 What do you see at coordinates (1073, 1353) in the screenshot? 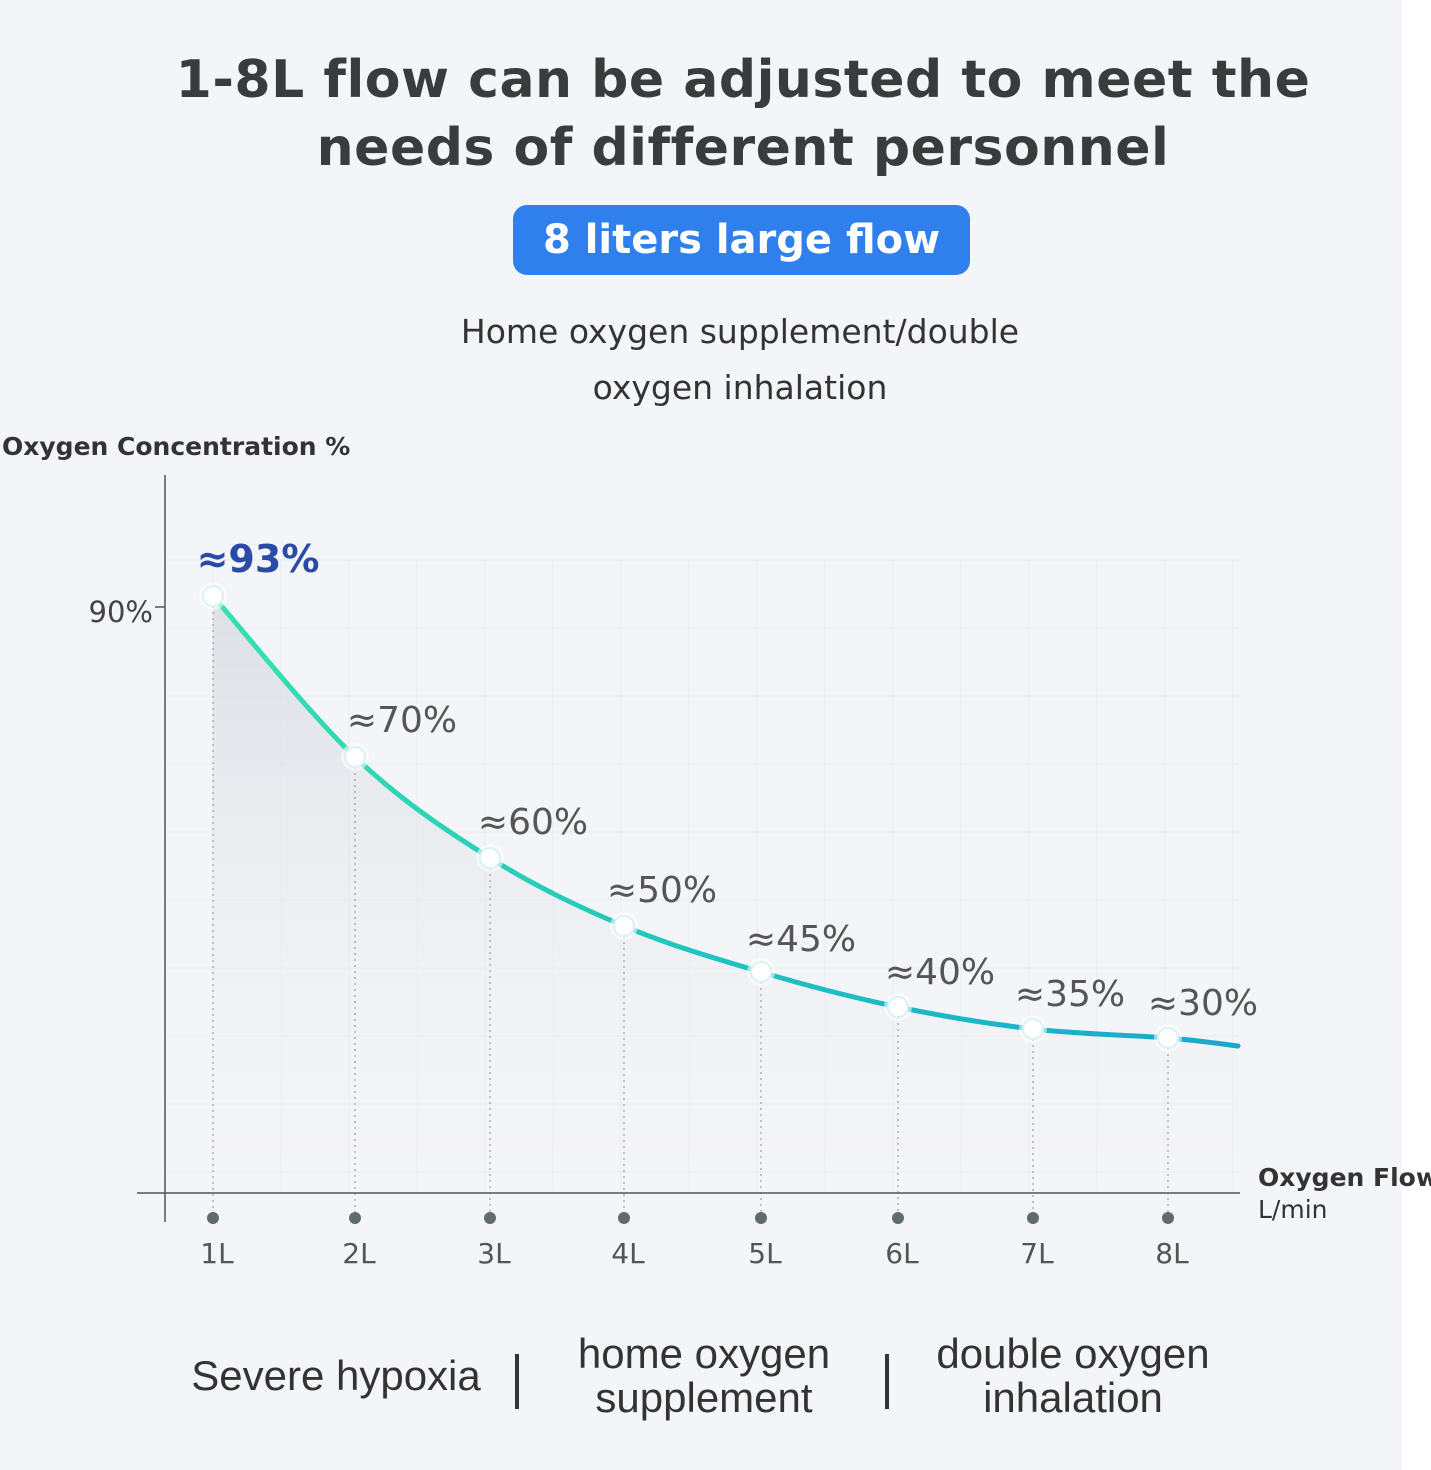
I see `category-double-line-1: double oxygen` at bounding box center [1073, 1353].